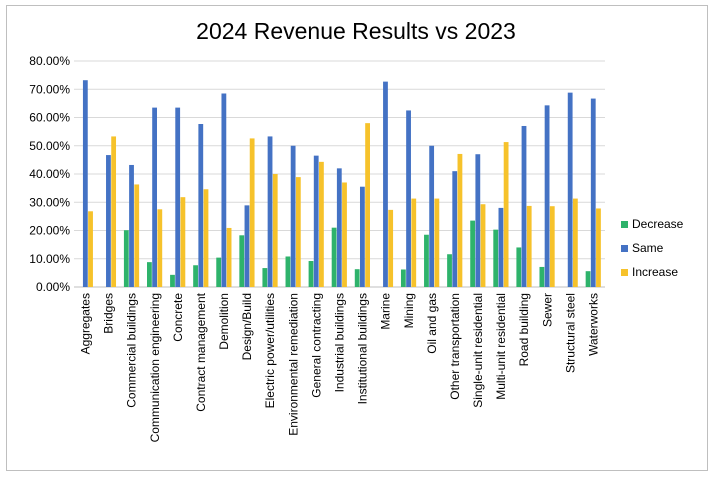 This screenshot has height=478, width=715. Describe the element at coordinates (49, 146) in the screenshot. I see `y-tick-label: 50.00%` at that location.